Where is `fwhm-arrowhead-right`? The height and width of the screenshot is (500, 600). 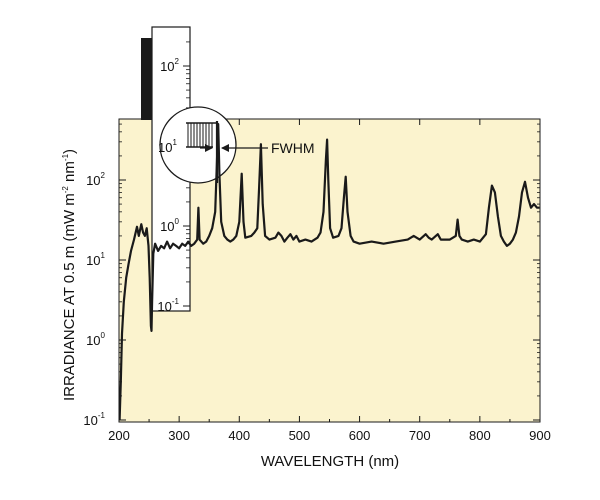 fwhm-arrowhead-right is located at coordinates (225, 148).